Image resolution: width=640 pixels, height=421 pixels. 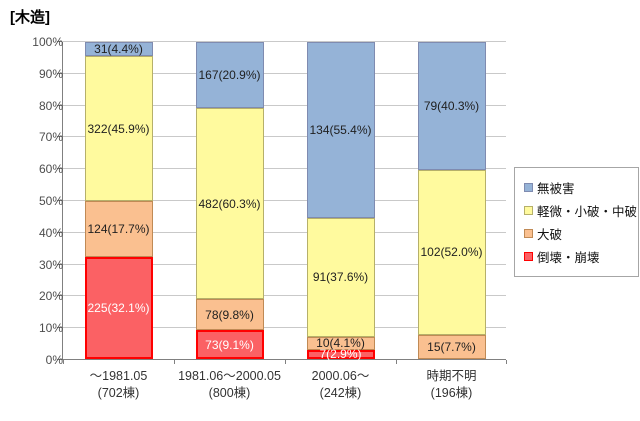 I want to click on category-period: 1981.06～2000.05, so click(x=229, y=376).